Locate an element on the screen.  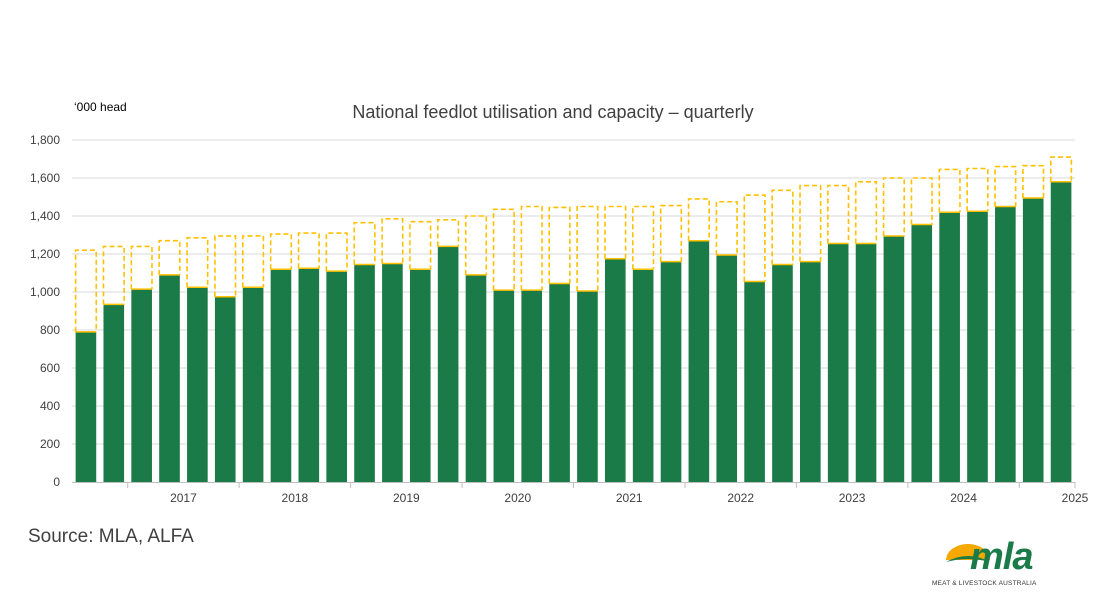
x-year-label: 2024 is located at coordinates (963, 498).